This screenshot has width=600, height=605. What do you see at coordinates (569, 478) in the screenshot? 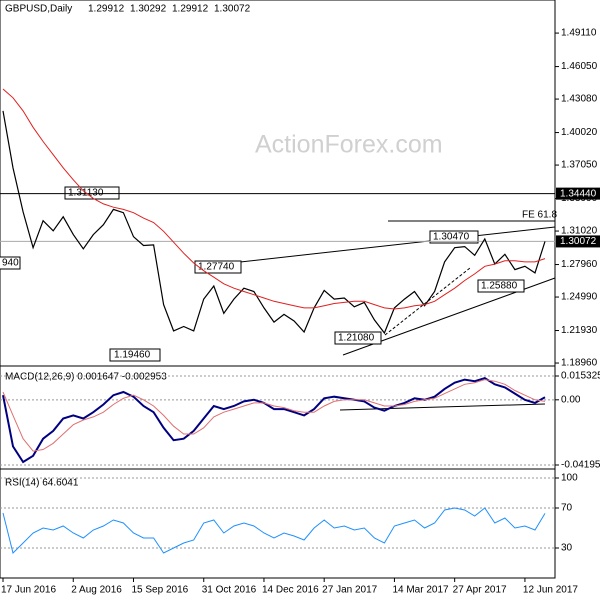
I see `y-tick-label: 100` at bounding box center [569, 478].